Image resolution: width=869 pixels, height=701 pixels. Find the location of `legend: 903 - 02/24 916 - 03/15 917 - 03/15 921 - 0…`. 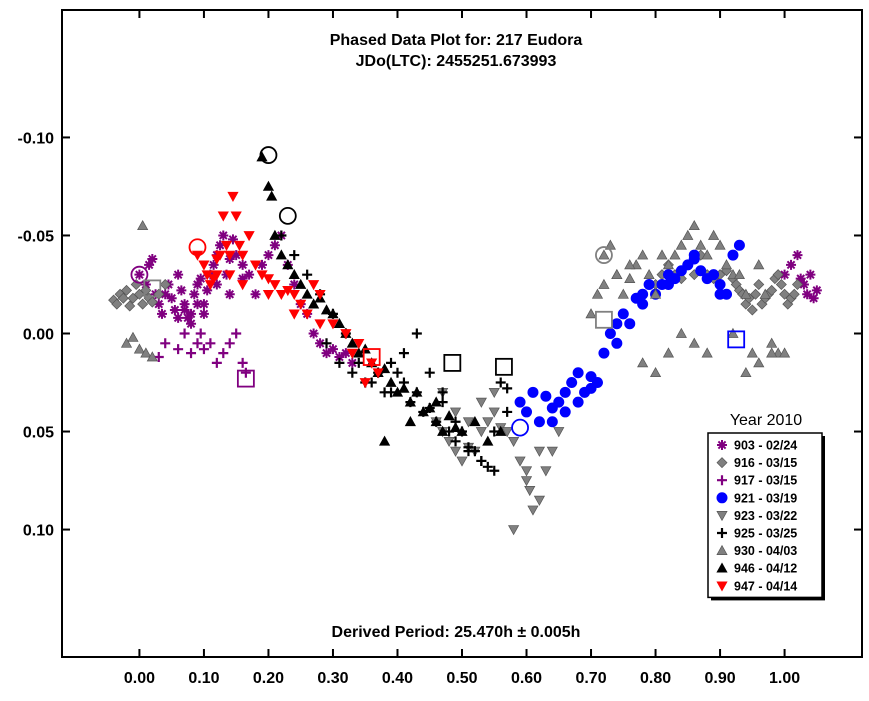

legend: 903 - 02/24 916 - 03/15 917 - 03/15 921 - 0… is located at coordinates (766, 516).